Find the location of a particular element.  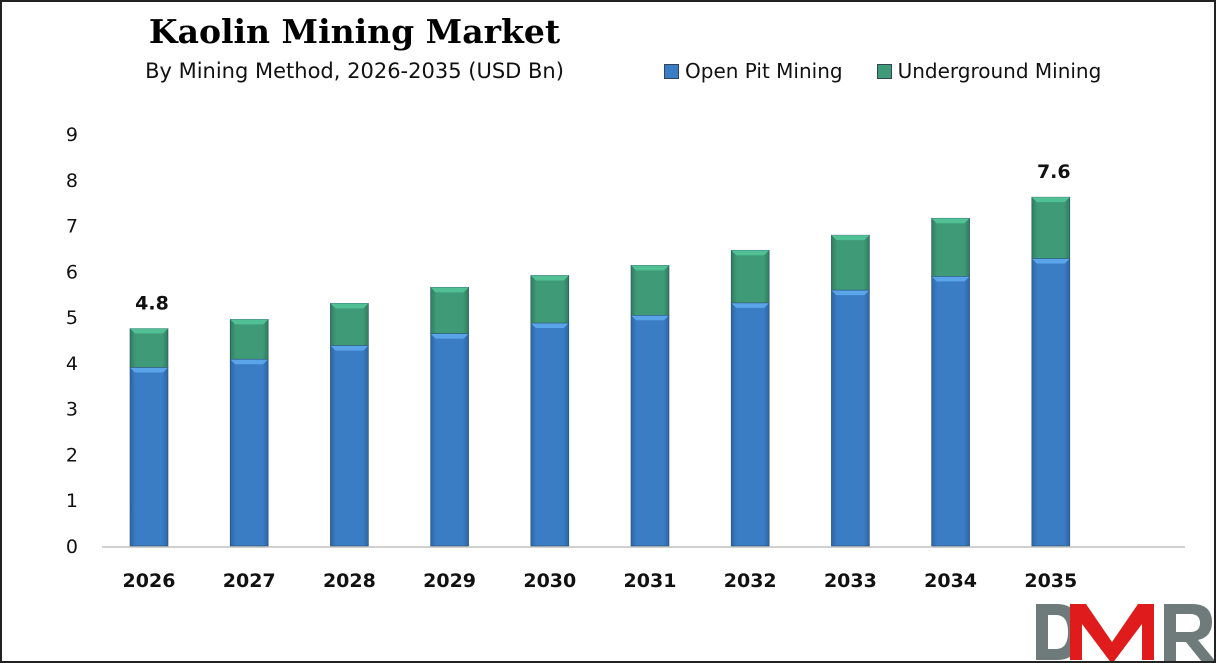

bar-underground-2028 is located at coordinates (349, 324).